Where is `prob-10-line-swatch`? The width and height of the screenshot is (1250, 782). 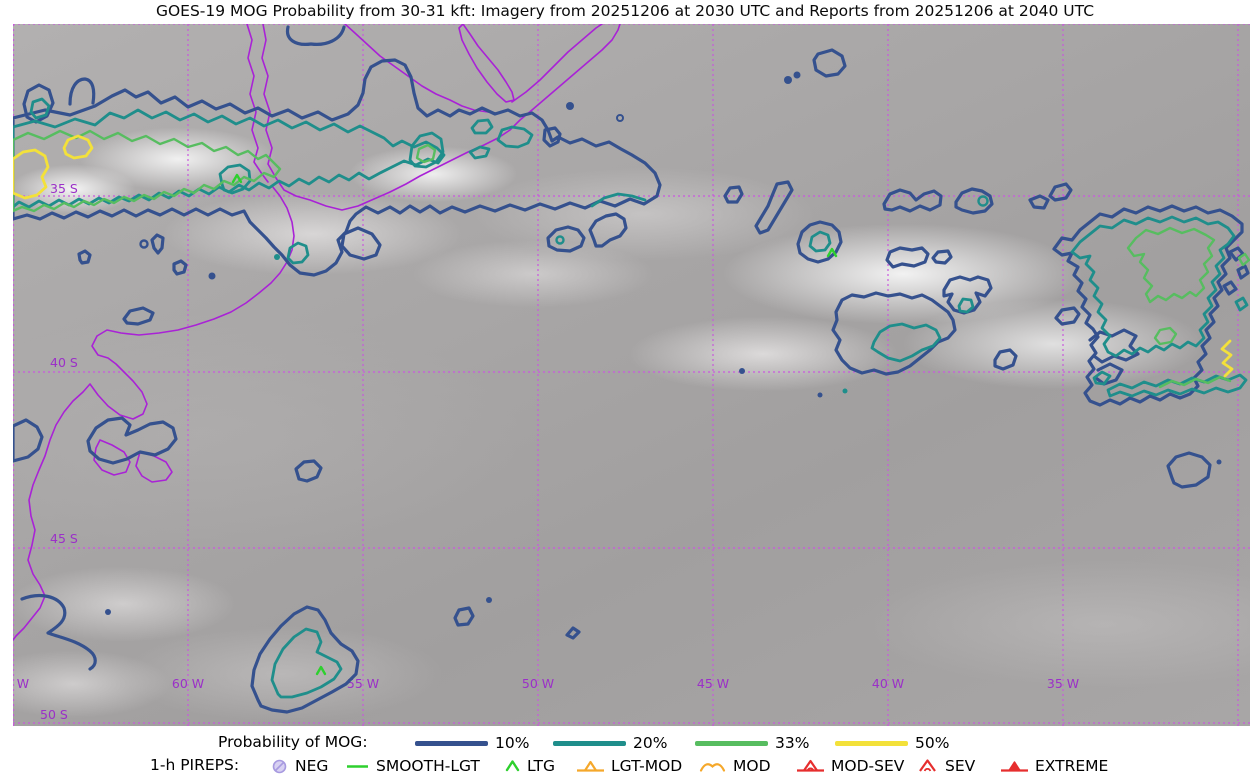 prob-10-line-swatch is located at coordinates (451, 743).